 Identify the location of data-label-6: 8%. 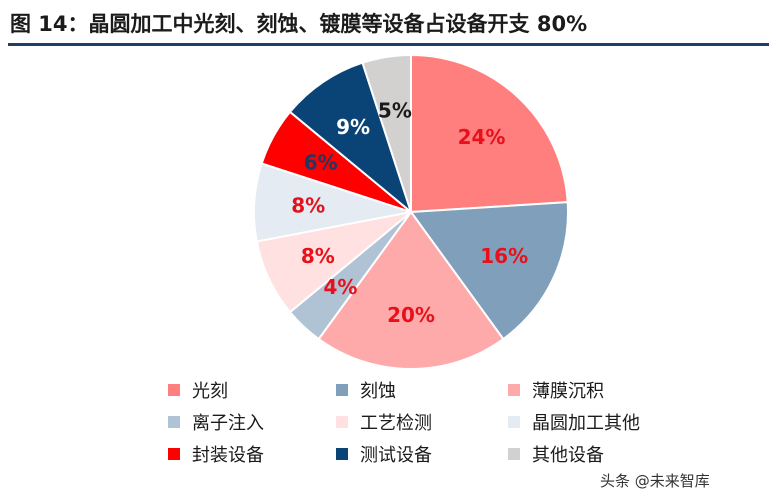
(308, 206).